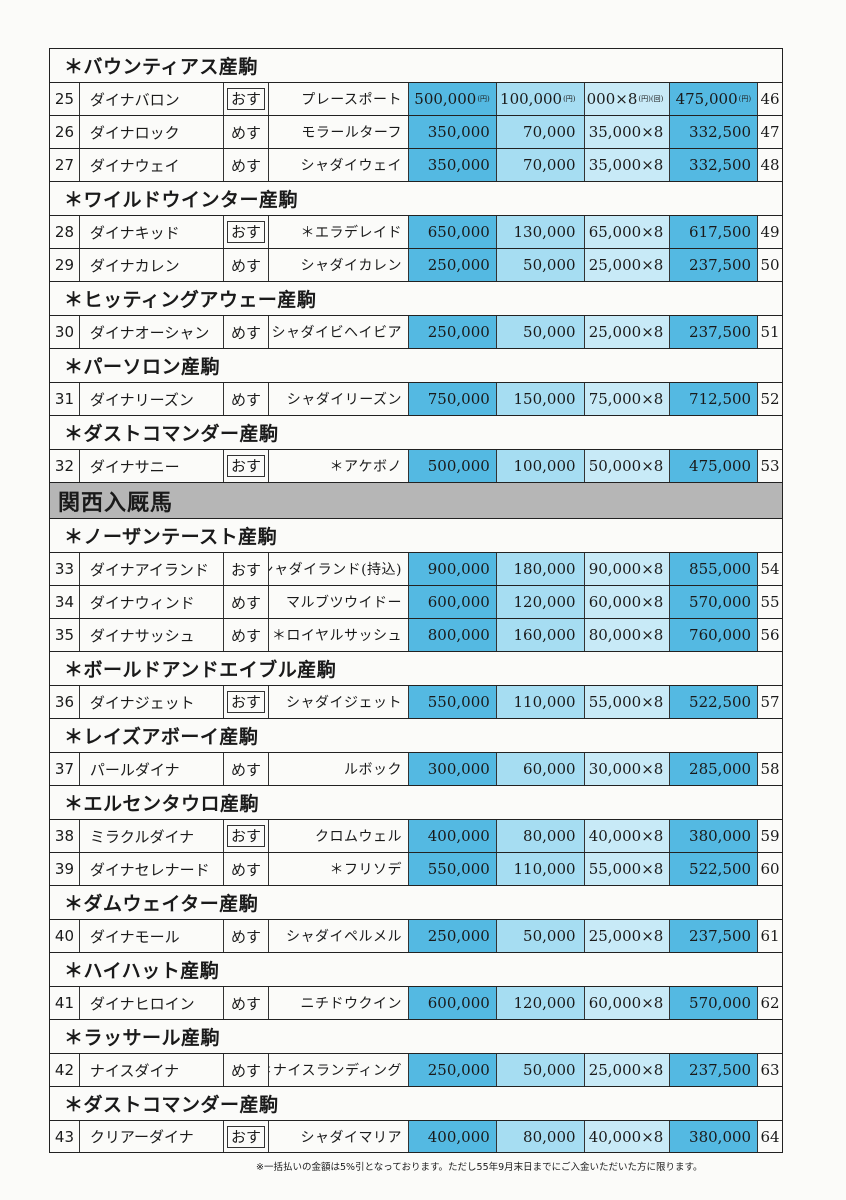  What do you see at coordinates (627, 232) in the screenshot?
I see `installment: 65,000×8` at bounding box center [627, 232].